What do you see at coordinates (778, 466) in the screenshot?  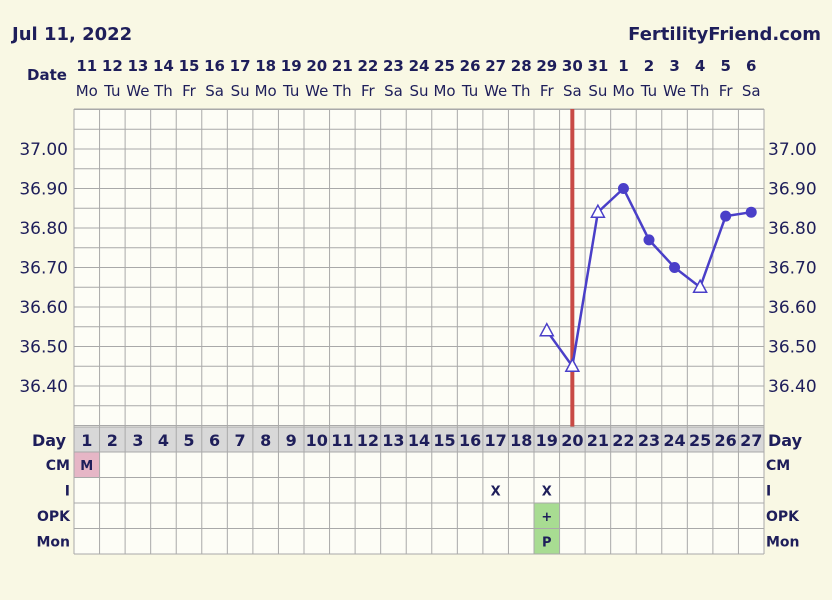 I see `observation-row-label-right: CM` at bounding box center [778, 466].